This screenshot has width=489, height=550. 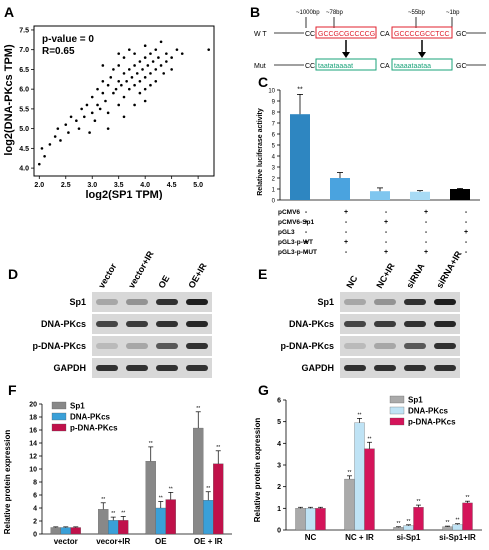 What do you see at coordinates (308, 13) in the screenshot?
I see `pos-label-1000bp: ~1000bp` at bounding box center [308, 13].